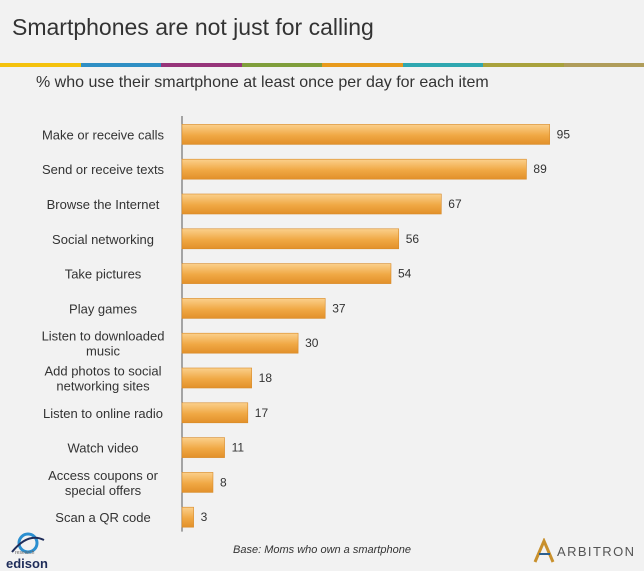 The height and width of the screenshot is (571, 644). Describe the element at coordinates (322, 550) in the screenshot. I see `footnote: Base: Moms who own a smartphone` at that location.